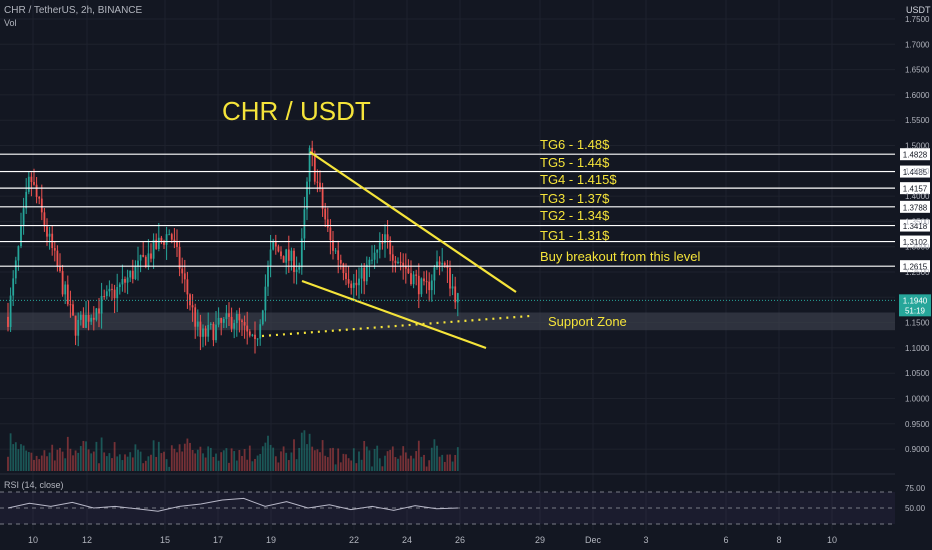 The width and height of the screenshot is (932, 550). What do you see at coordinates (575, 144) in the screenshot?
I see `target-label: TG6 - 1.48$` at bounding box center [575, 144].